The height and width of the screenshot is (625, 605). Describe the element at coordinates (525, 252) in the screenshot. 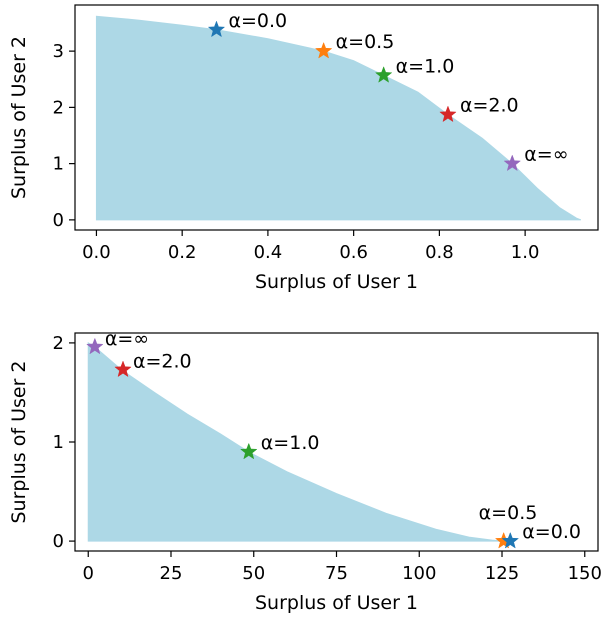

I see `x-tick-label: 1.0` at that location.